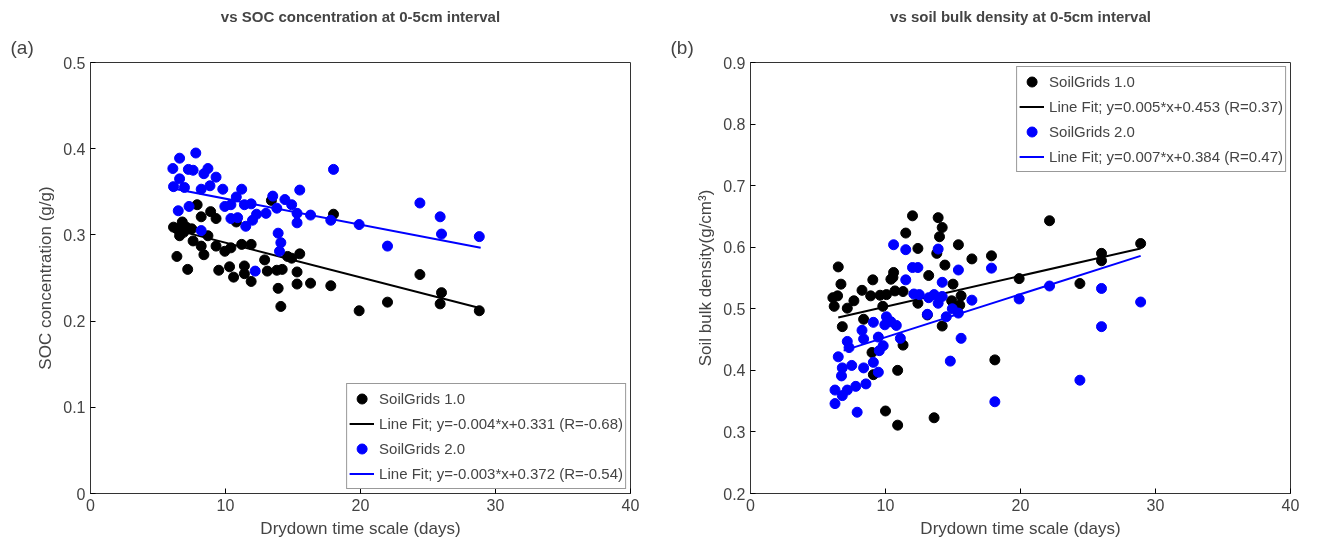  What do you see at coordinates (734, 248) in the screenshot?
I see `y-tick-label: 0.6` at bounding box center [734, 248].